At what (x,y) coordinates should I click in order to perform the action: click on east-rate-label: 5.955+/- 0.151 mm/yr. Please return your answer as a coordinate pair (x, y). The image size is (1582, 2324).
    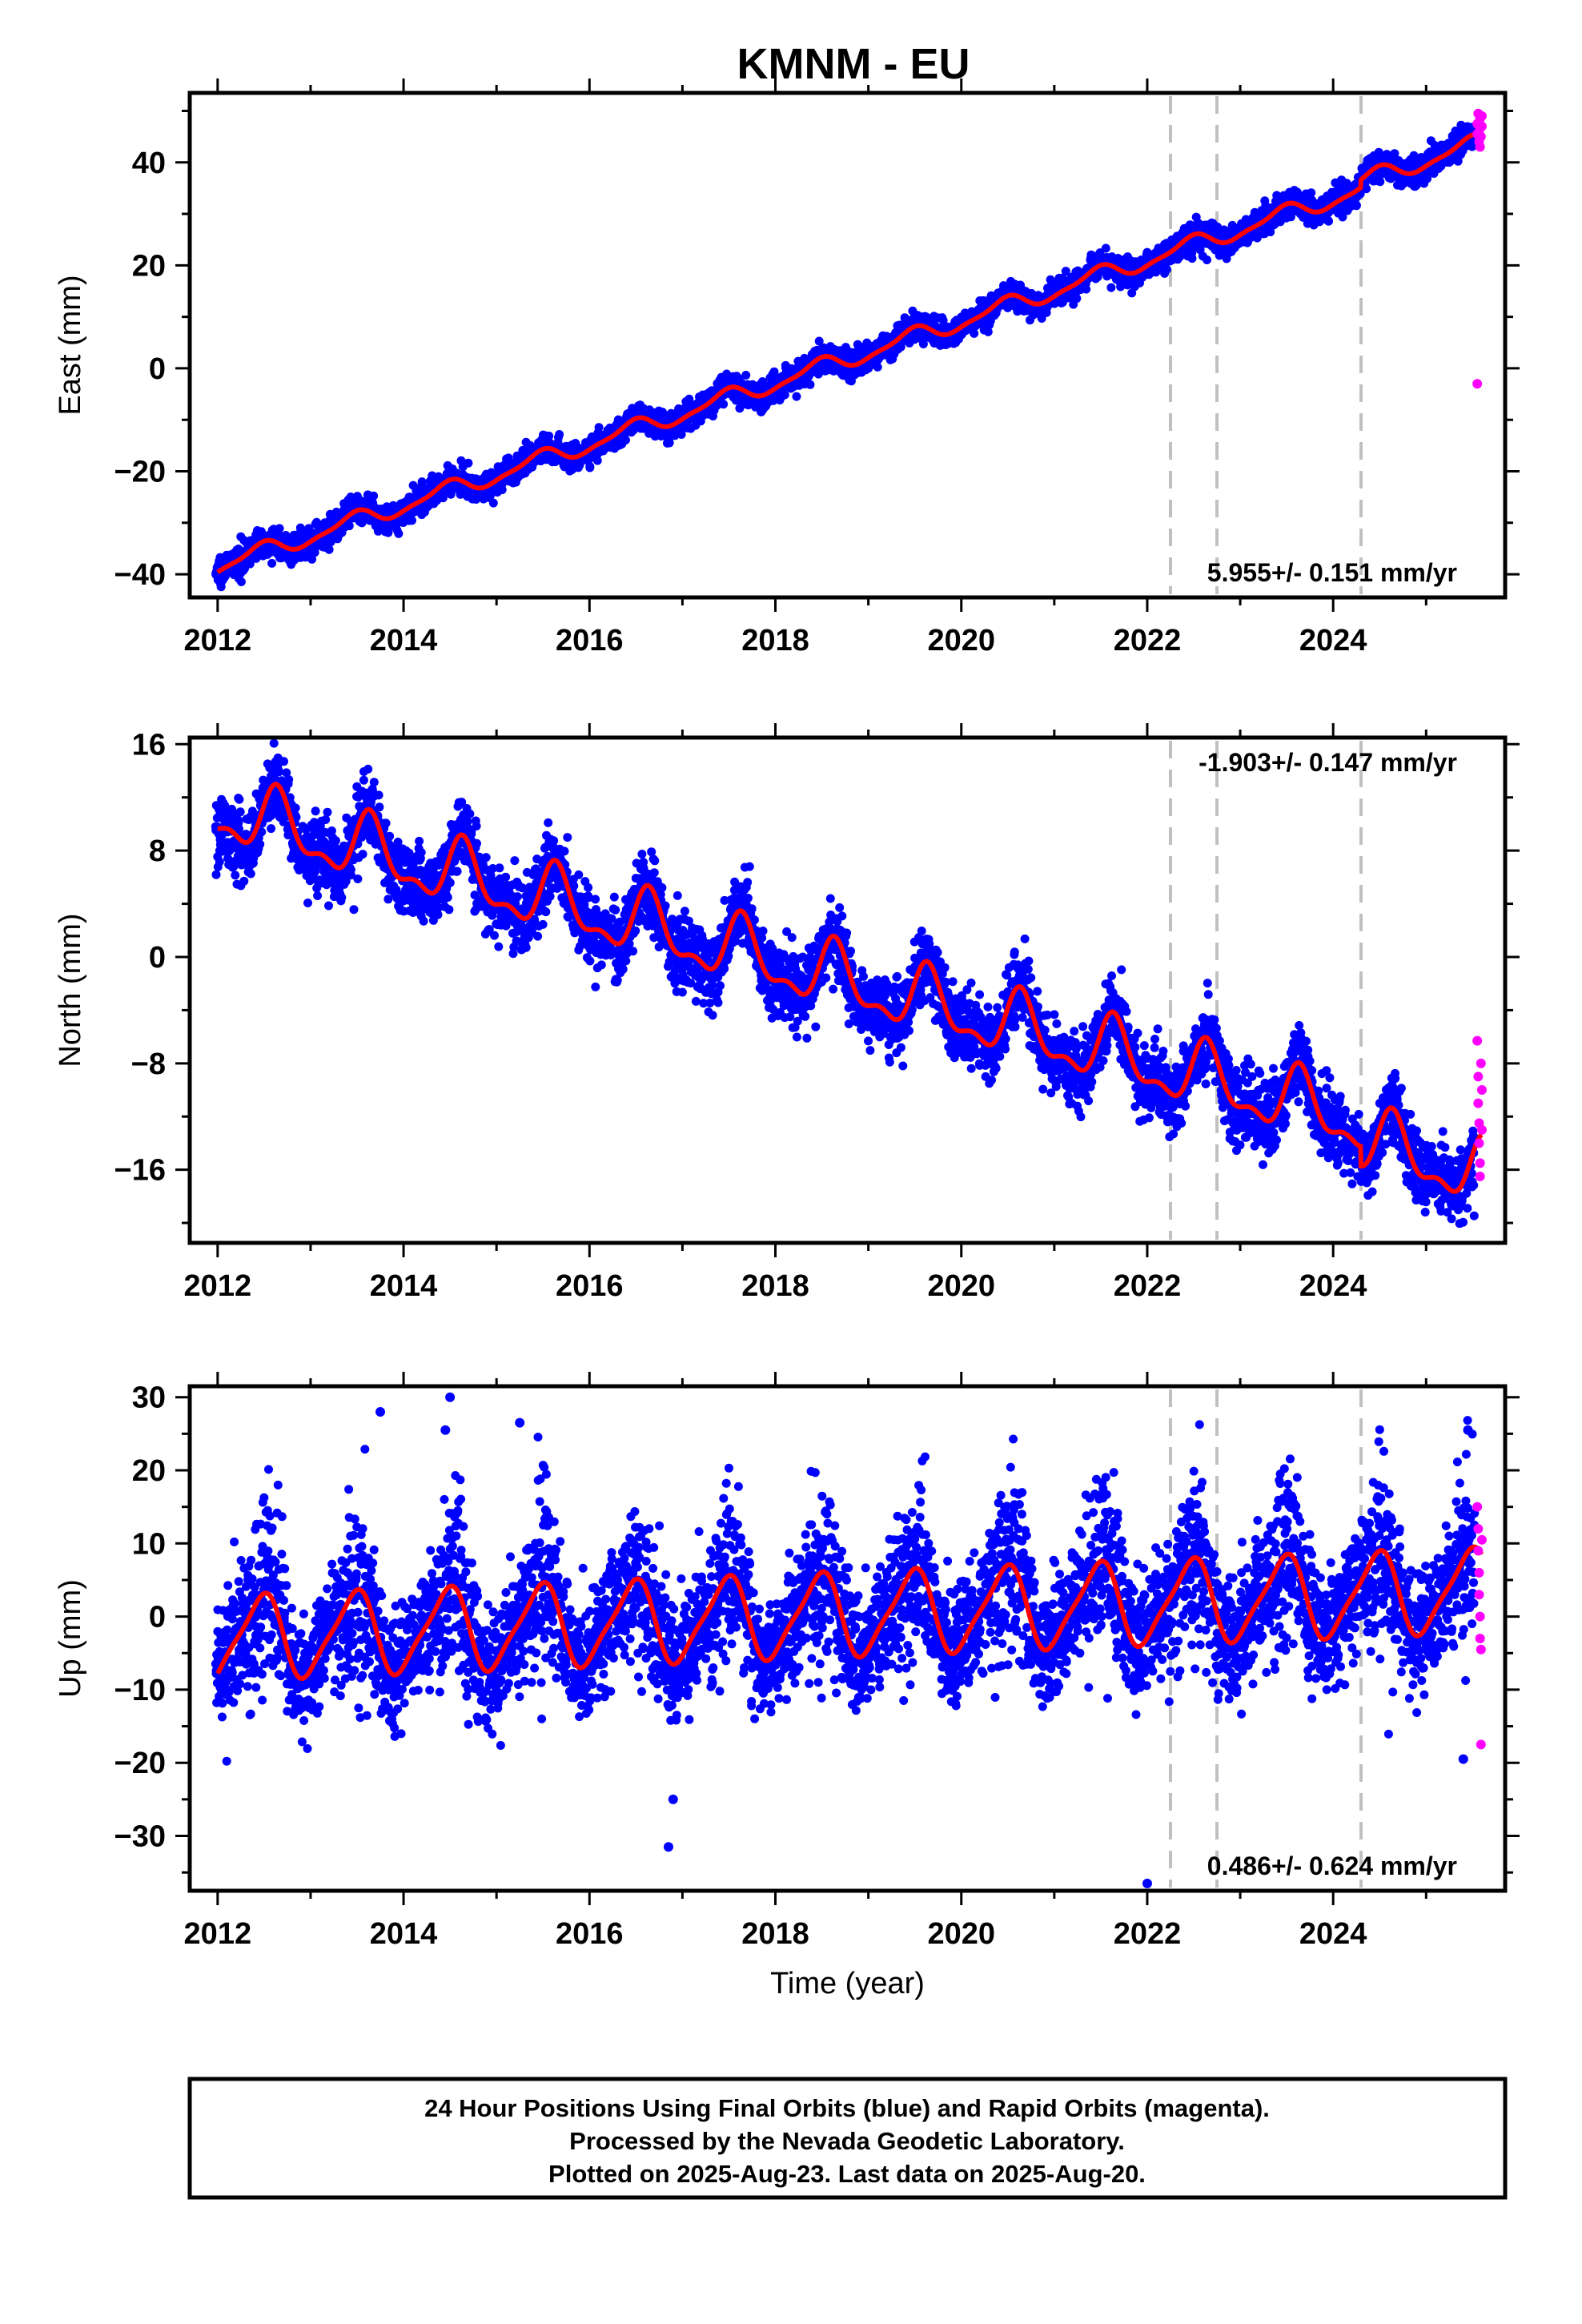
    Looking at the image, I should click on (1332, 572).